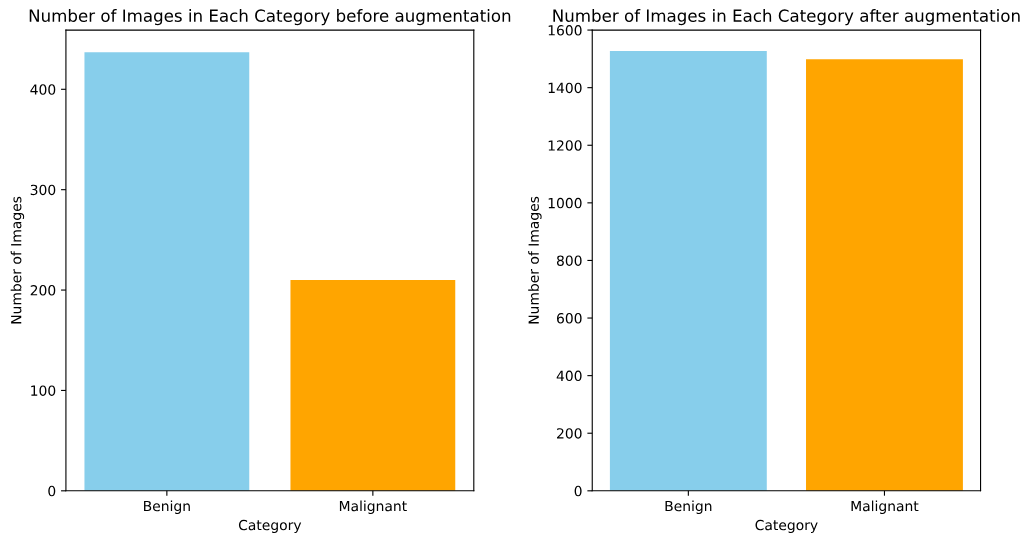 The image size is (1030, 537). What do you see at coordinates (565, 203) in the screenshot?
I see `y-tick-label: 1000` at bounding box center [565, 203].